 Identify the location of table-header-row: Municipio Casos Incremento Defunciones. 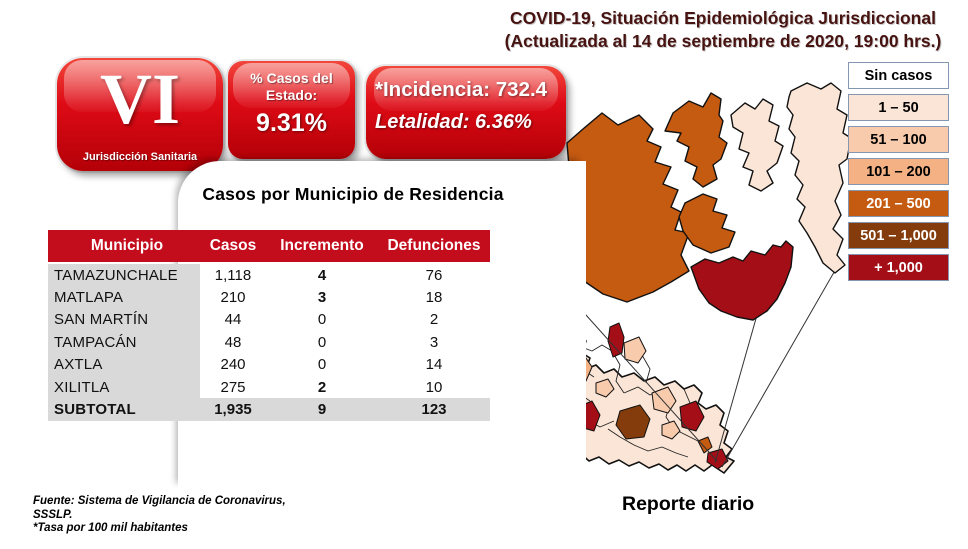
(269, 246).